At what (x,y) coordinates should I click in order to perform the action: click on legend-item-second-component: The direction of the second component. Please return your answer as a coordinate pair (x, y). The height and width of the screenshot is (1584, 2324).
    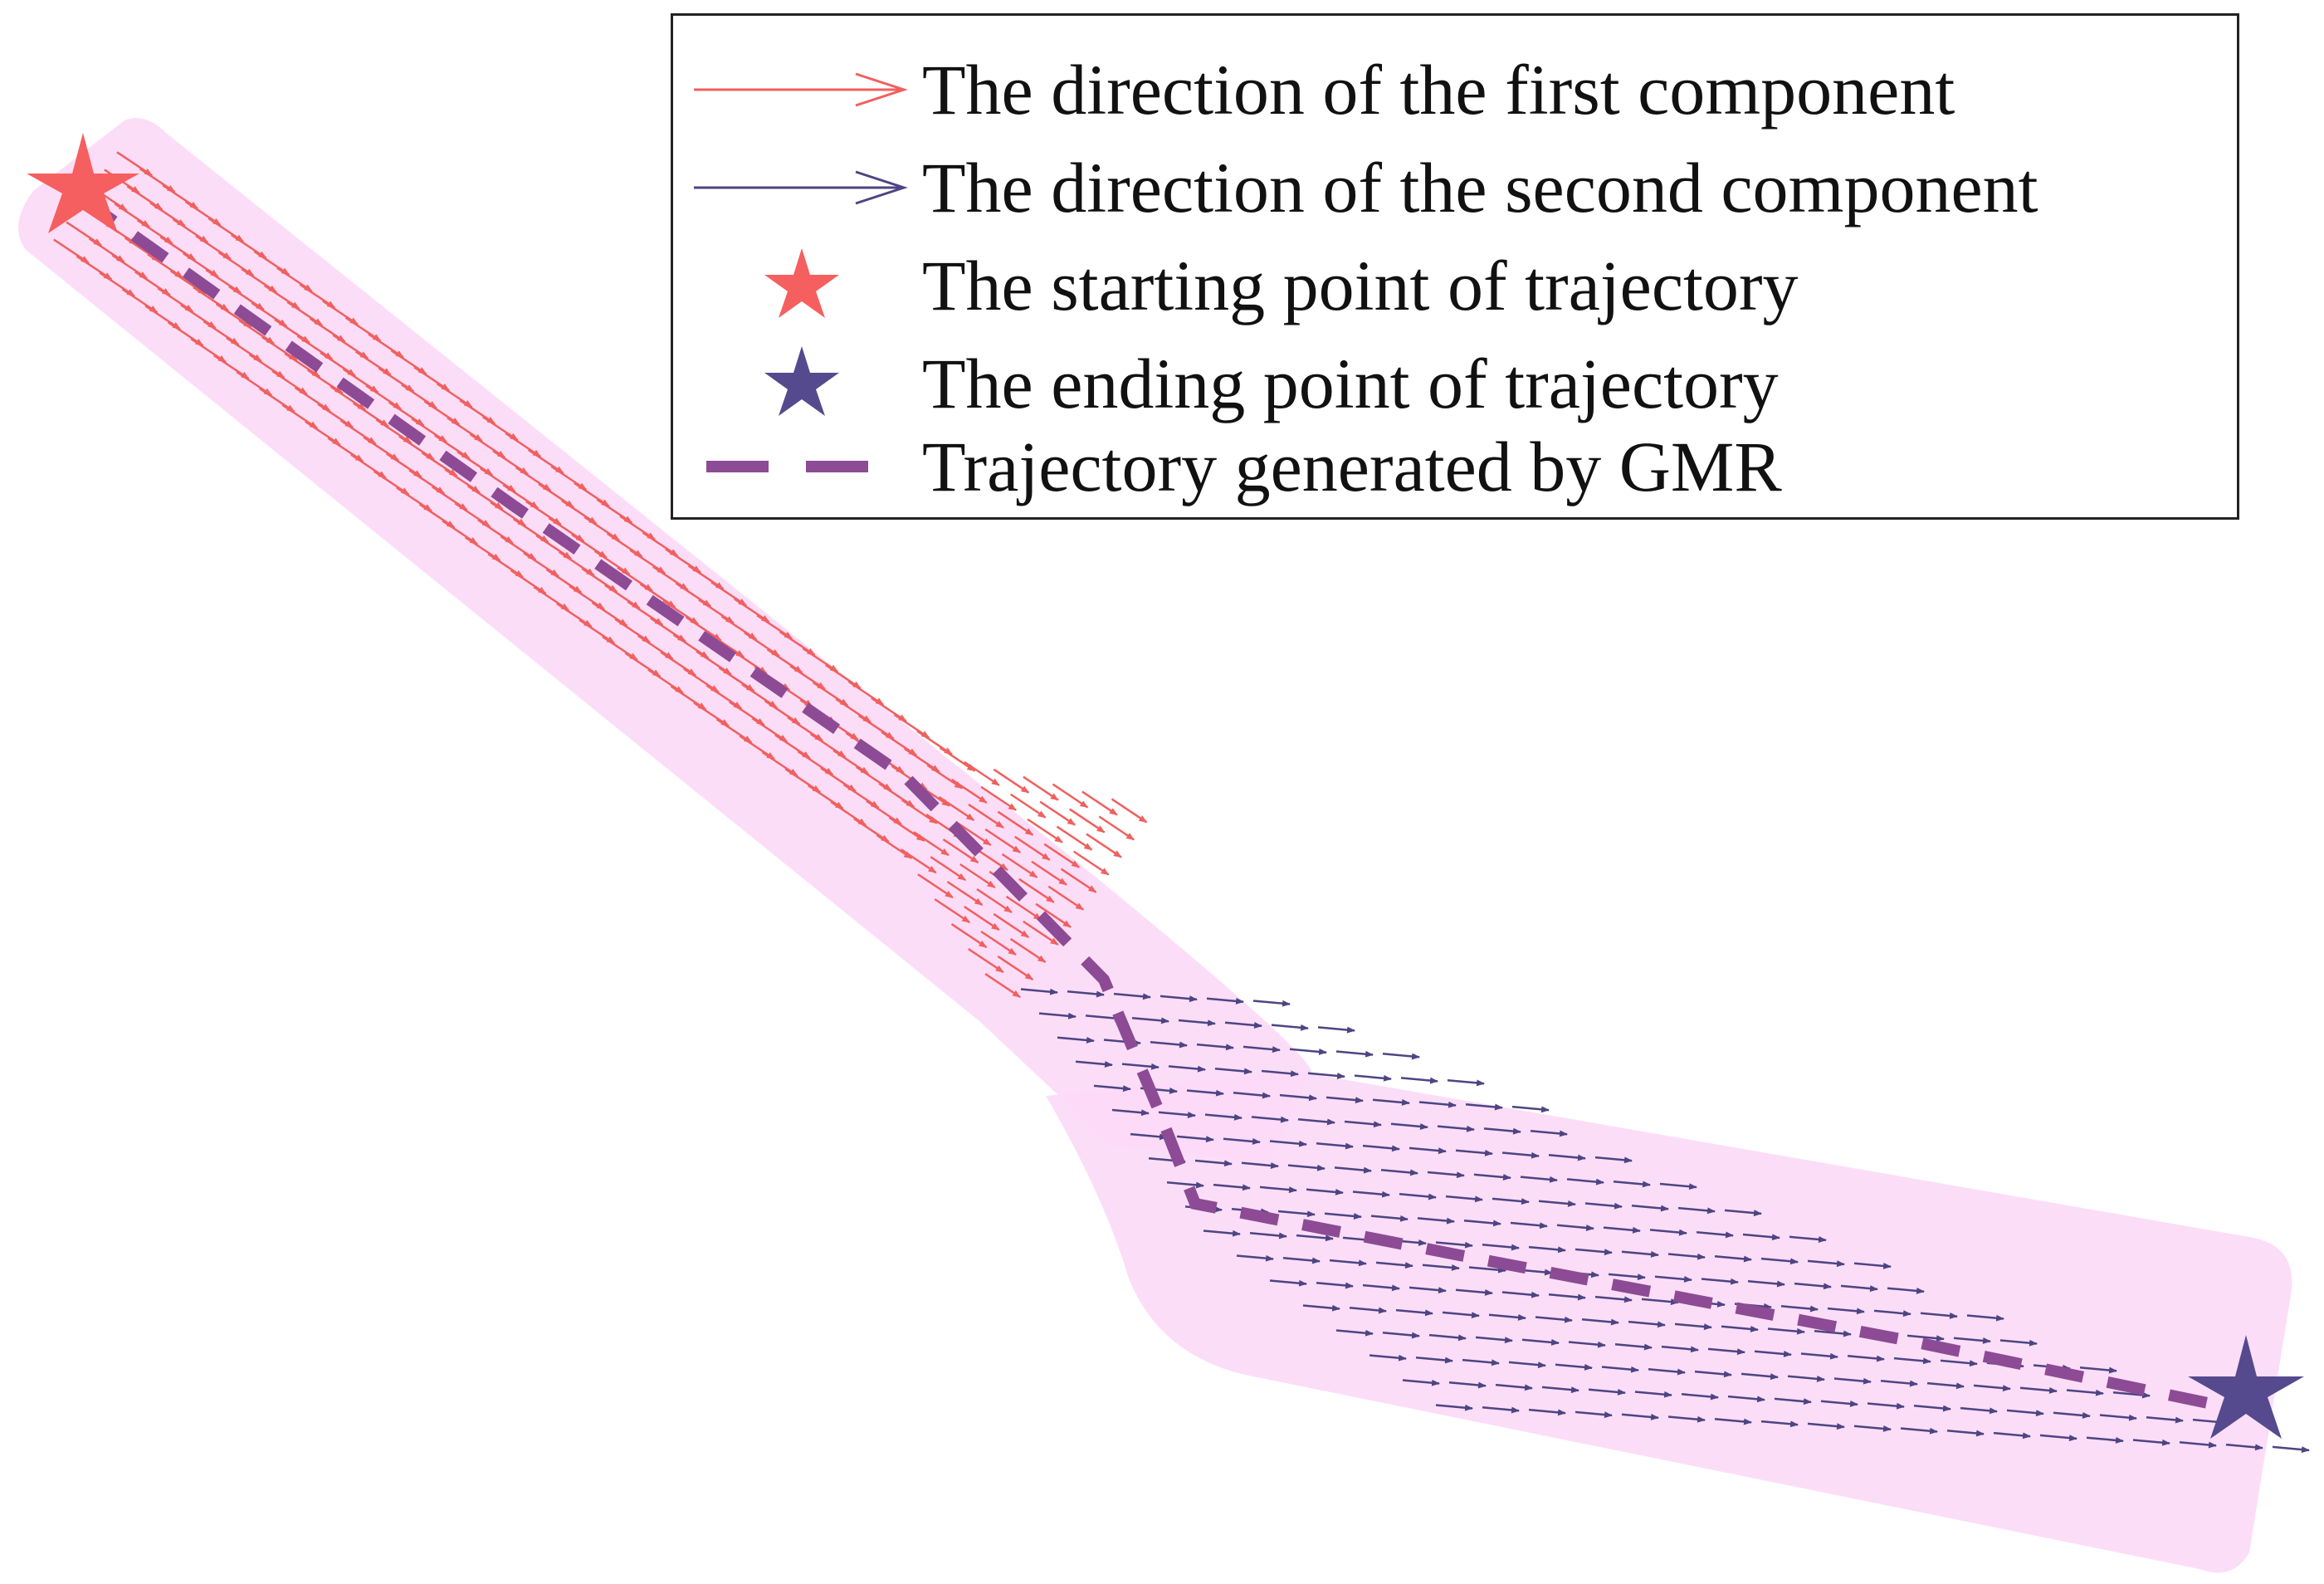
    Looking at the image, I should click on (1455, 188).